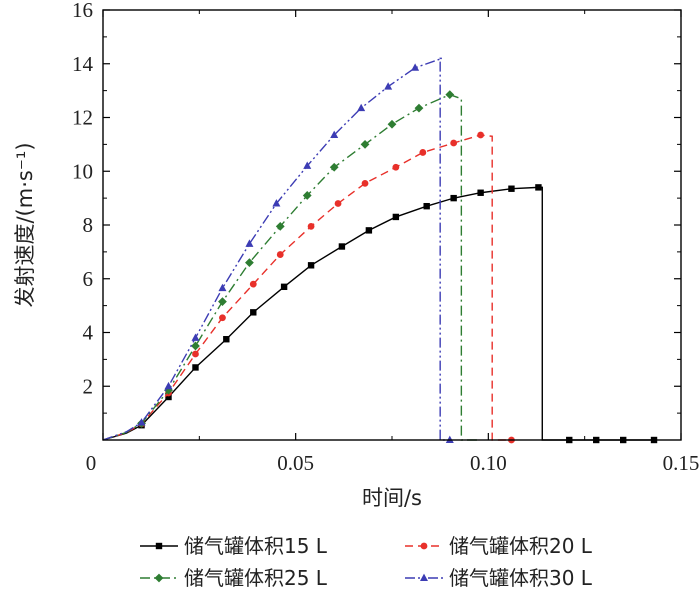 This screenshot has height=590, width=700. What do you see at coordinates (521, 546) in the screenshot?
I see `legend-label: 储气罐体积20 L` at bounding box center [521, 546].